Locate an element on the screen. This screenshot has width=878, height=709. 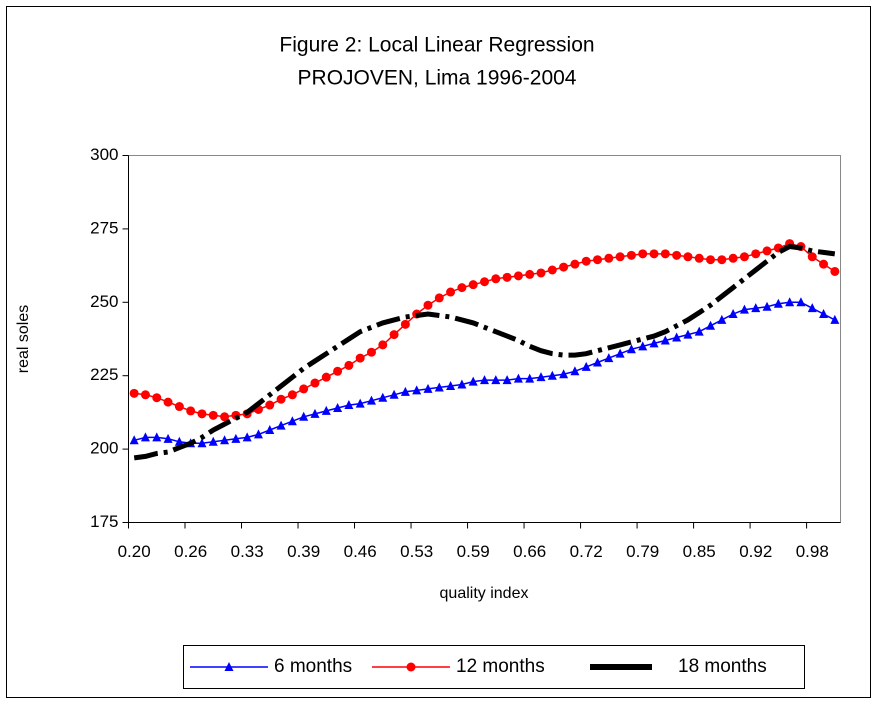
x-tick-label: 0.46 is located at coordinates (360, 551).